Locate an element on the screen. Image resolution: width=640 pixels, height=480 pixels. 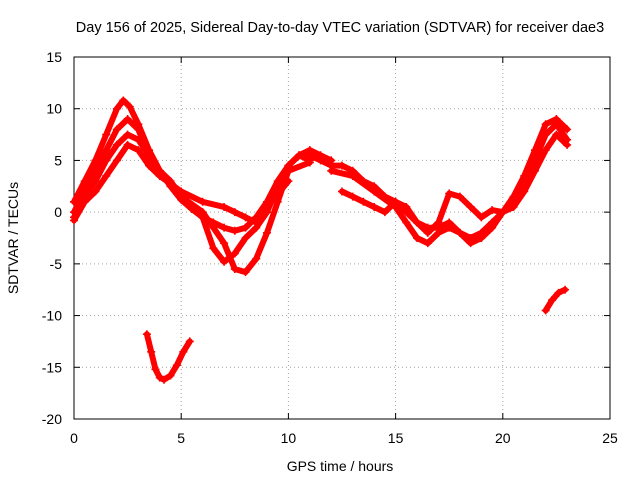
y-tick-label: 10 is located at coordinates (54, 109).